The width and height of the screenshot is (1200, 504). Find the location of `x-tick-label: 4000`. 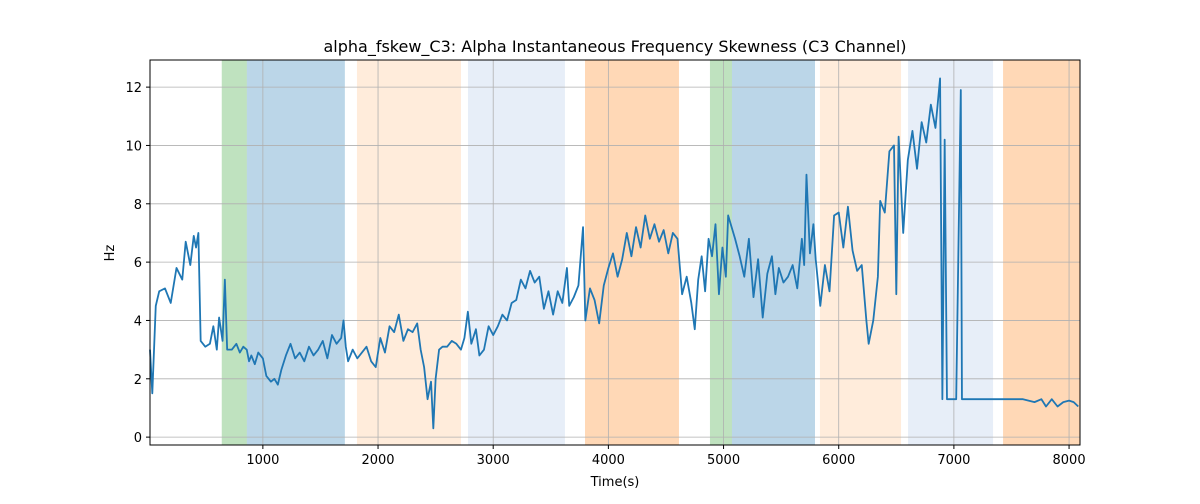

x-tick-label: 4000 is located at coordinates (608, 460).